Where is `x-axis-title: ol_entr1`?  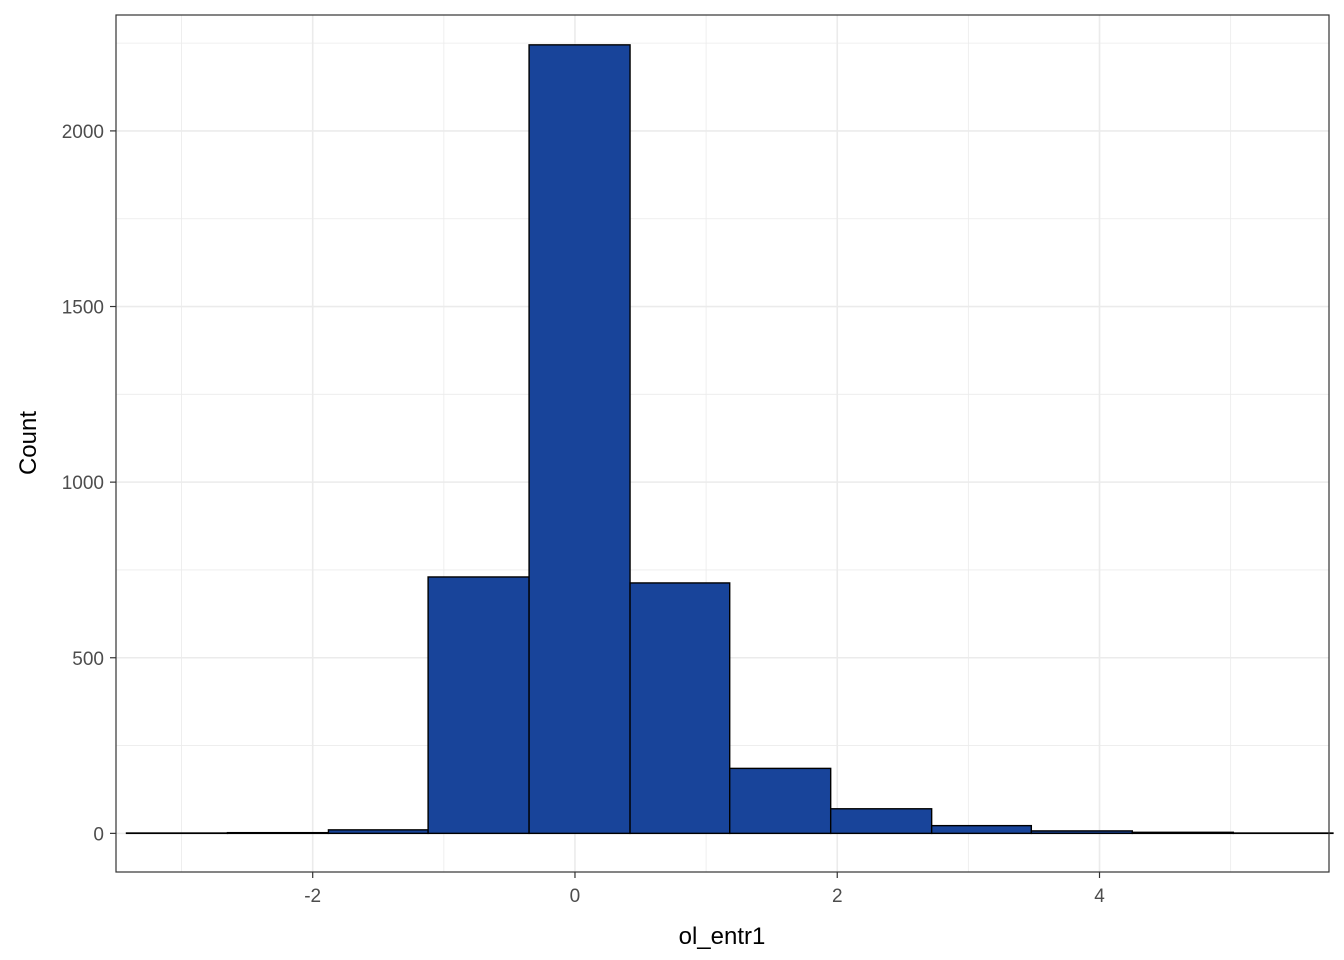 x-axis-title: ol_entr1 is located at coordinates (722, 936).